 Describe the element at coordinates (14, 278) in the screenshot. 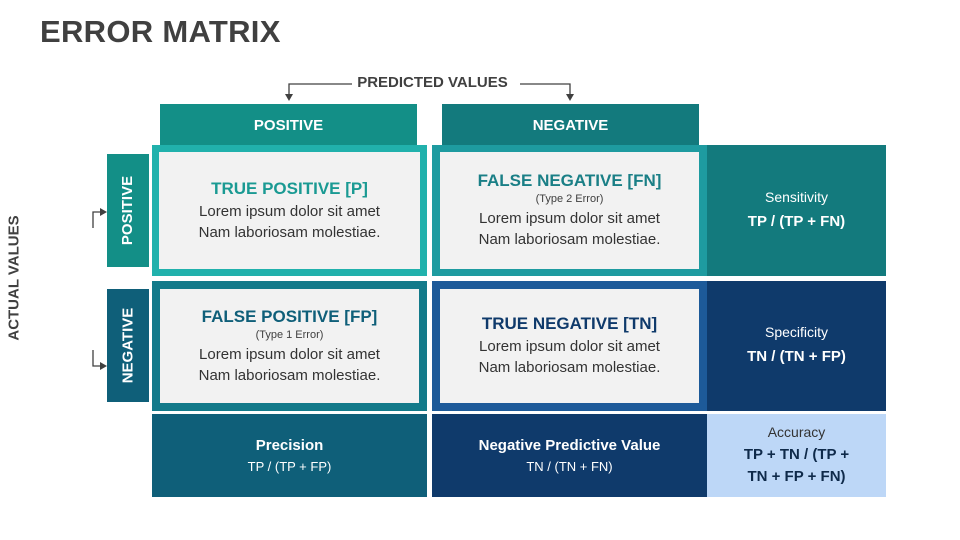

I see `actual-values-label: ACTUAL VALUES` at that location.